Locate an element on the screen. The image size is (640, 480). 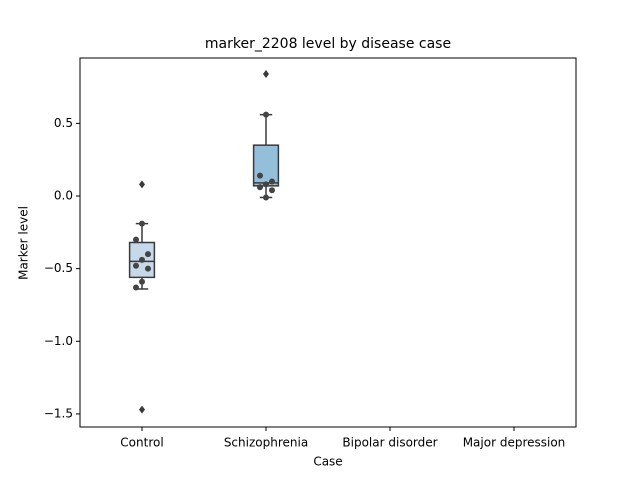
y-tick-label: 0.0 is located at coordinates (63, 196).